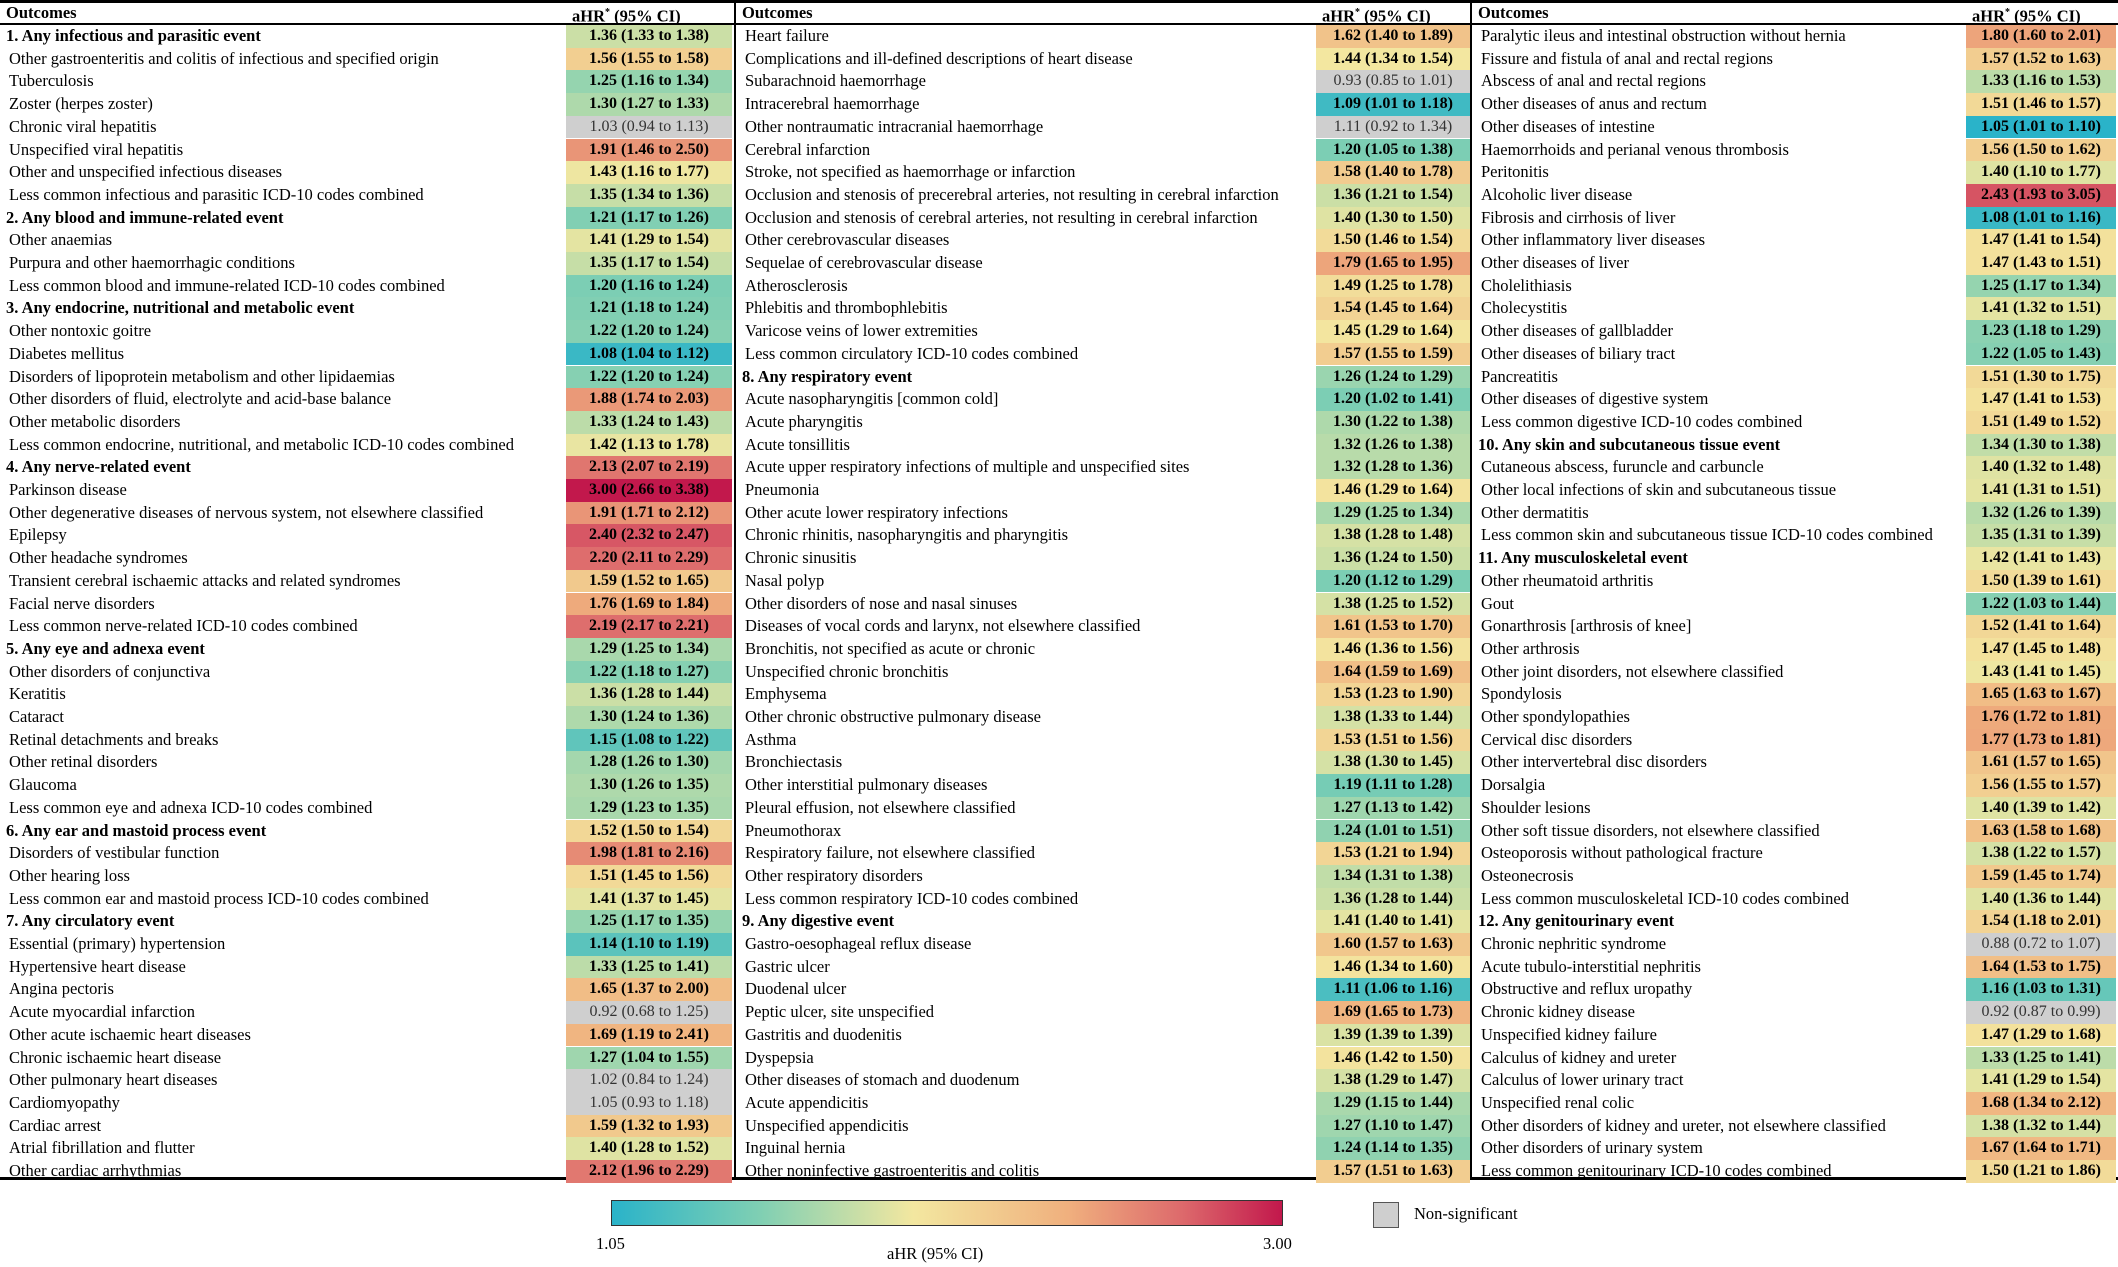  What do you see at coordinates (1795, 604) in the screenshot?
I see `table-row: Gout 1.22 (1.03 to 1.44)` at bounding box center [1795, 604].